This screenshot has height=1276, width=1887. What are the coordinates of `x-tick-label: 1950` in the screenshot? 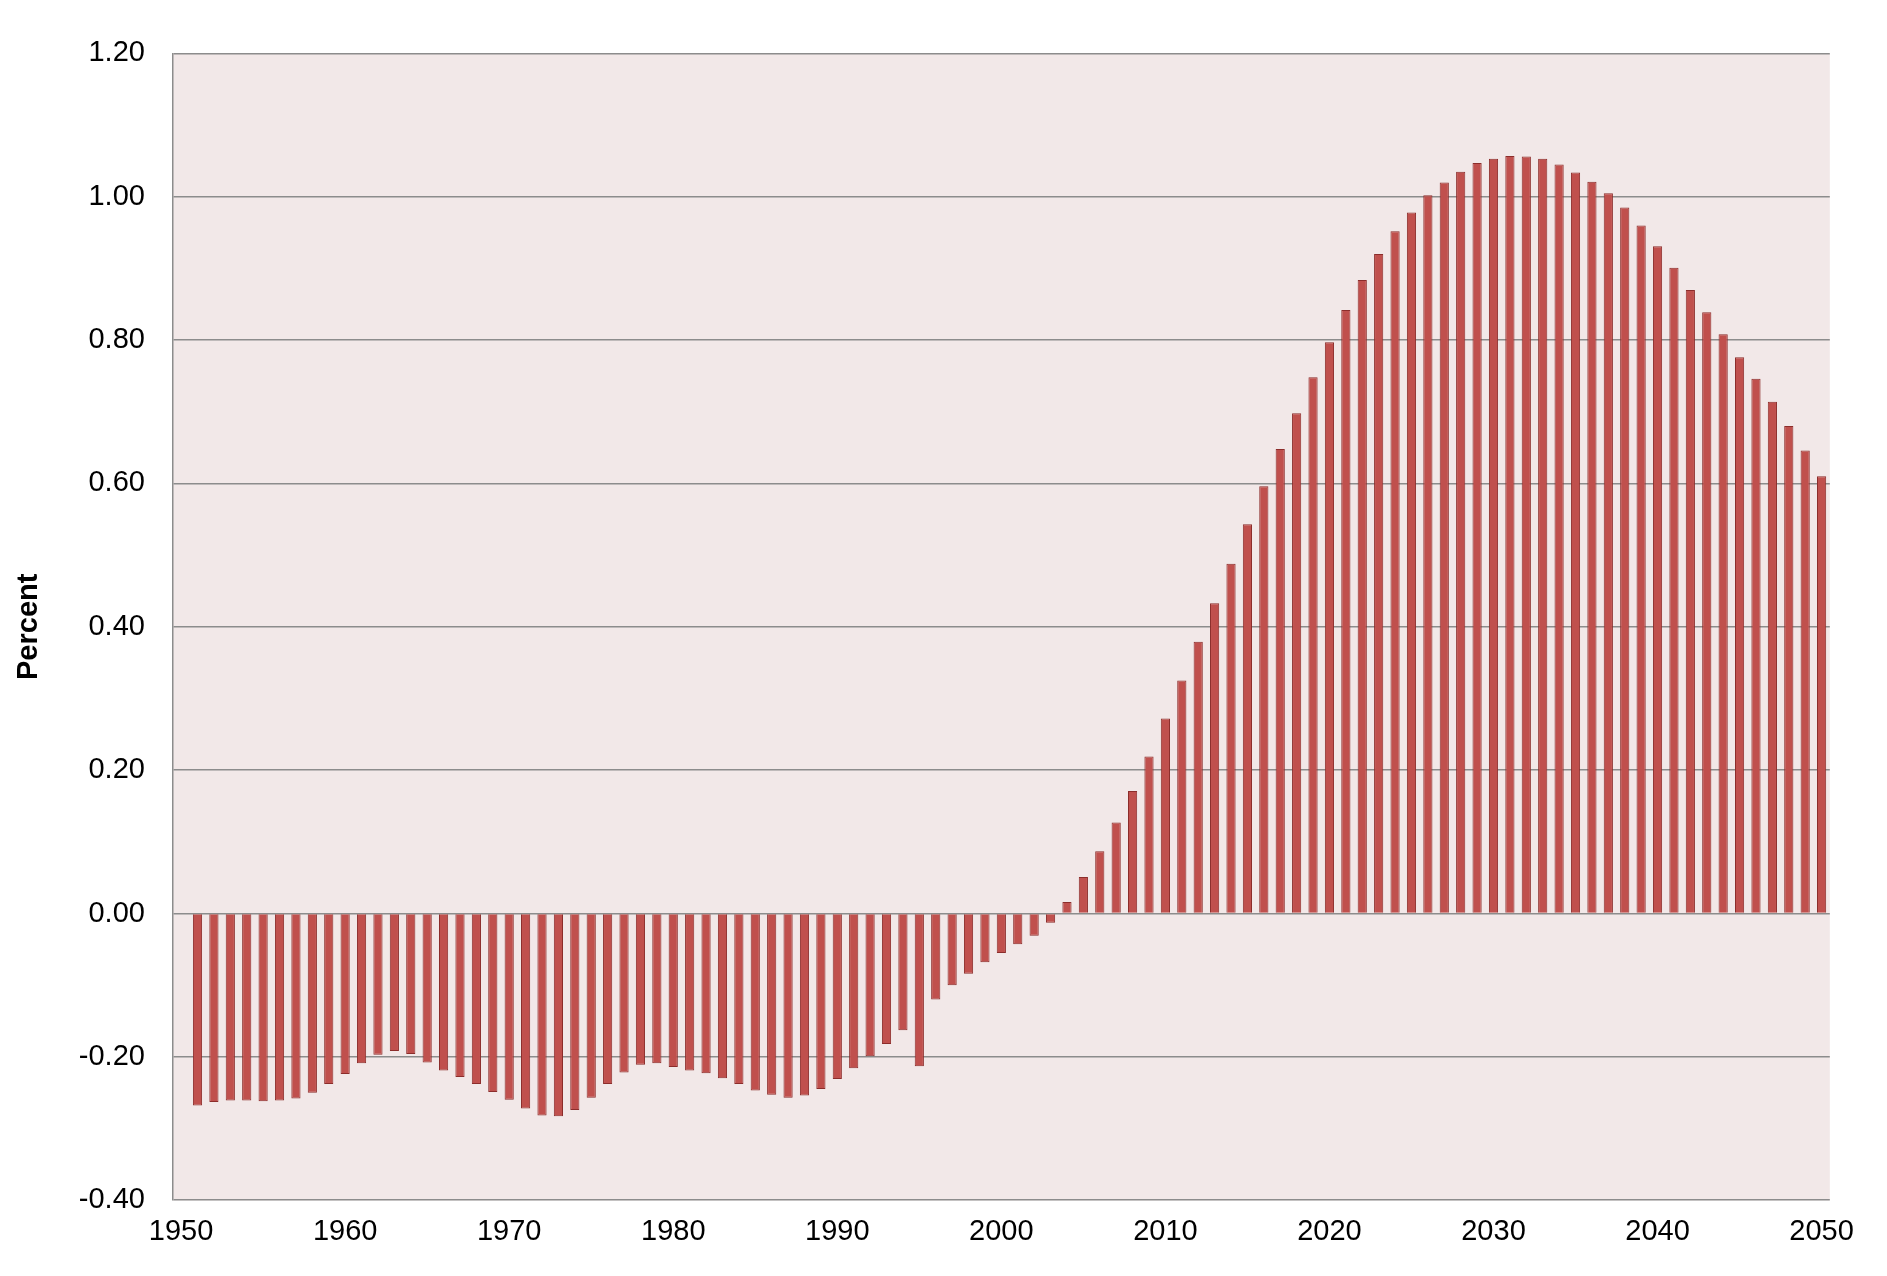 It's located at (181, 1229).